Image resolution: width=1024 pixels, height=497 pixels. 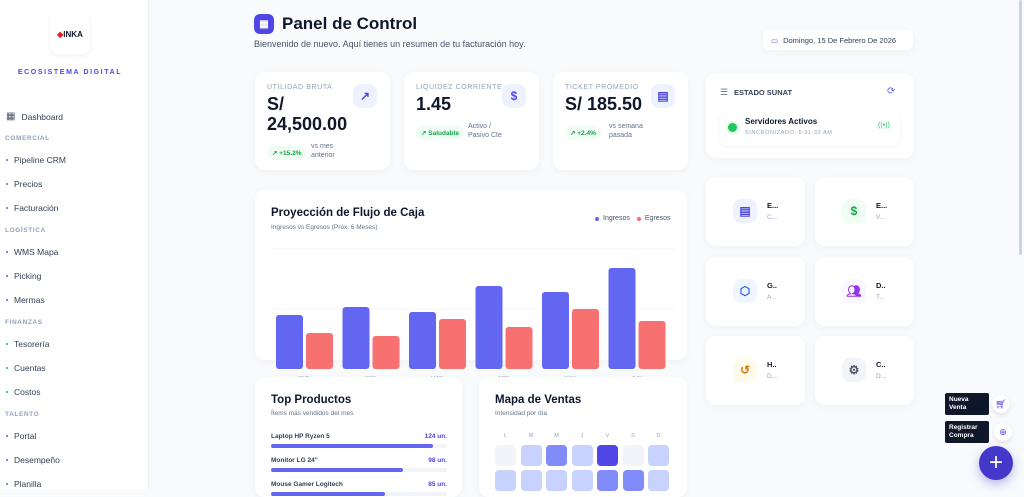 What do you see at coordinates (24, 184) in the screenshot?
I see `sidebar-item: Precios` at bounding box center [24, 184].